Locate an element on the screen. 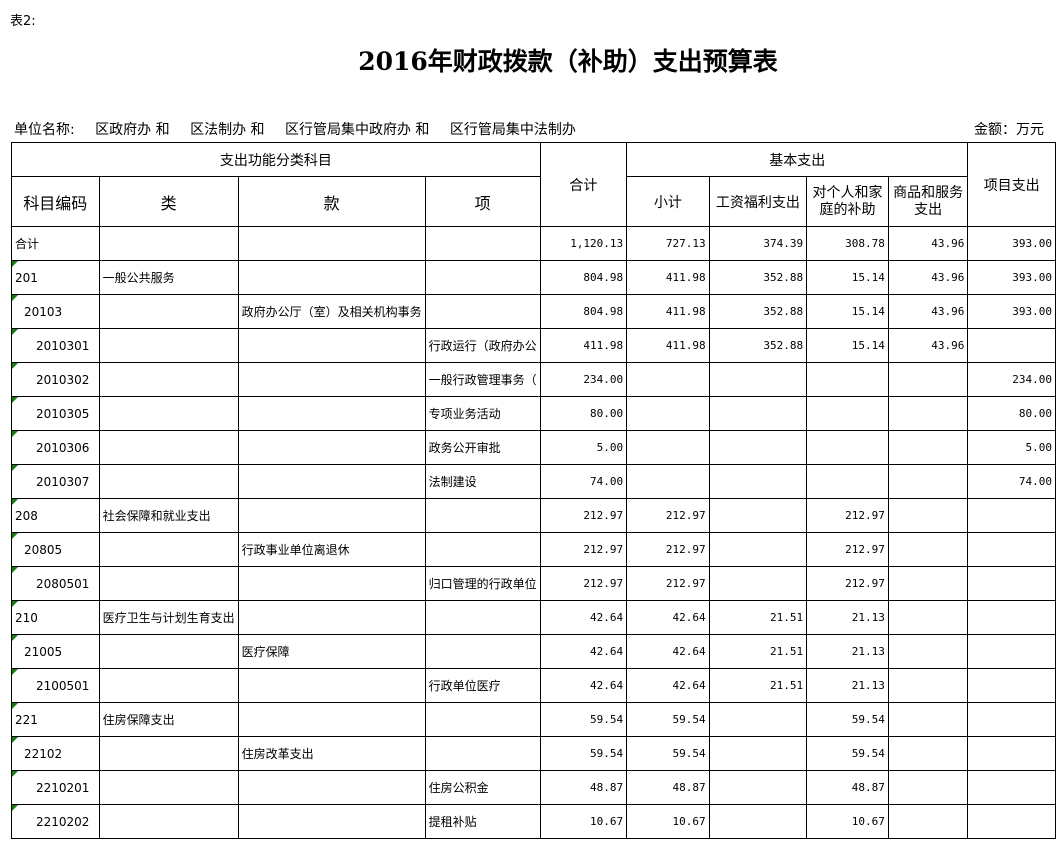  cell-project: 393.00 is located at coordinates (1011, 277).